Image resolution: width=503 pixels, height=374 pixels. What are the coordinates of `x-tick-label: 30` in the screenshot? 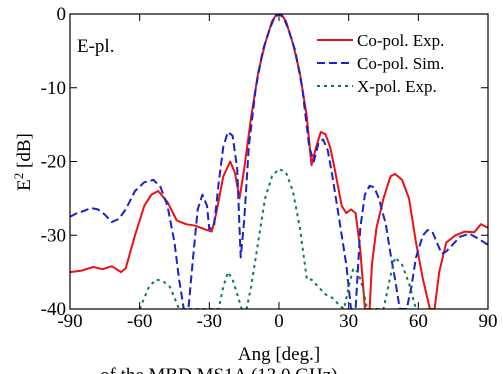 It's located at (348, 321).